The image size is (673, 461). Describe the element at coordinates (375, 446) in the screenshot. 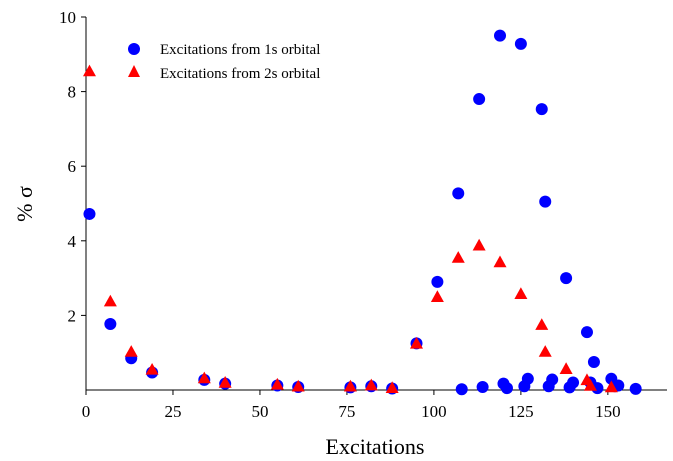

I see `x-axis-title: Excitations` at that location.